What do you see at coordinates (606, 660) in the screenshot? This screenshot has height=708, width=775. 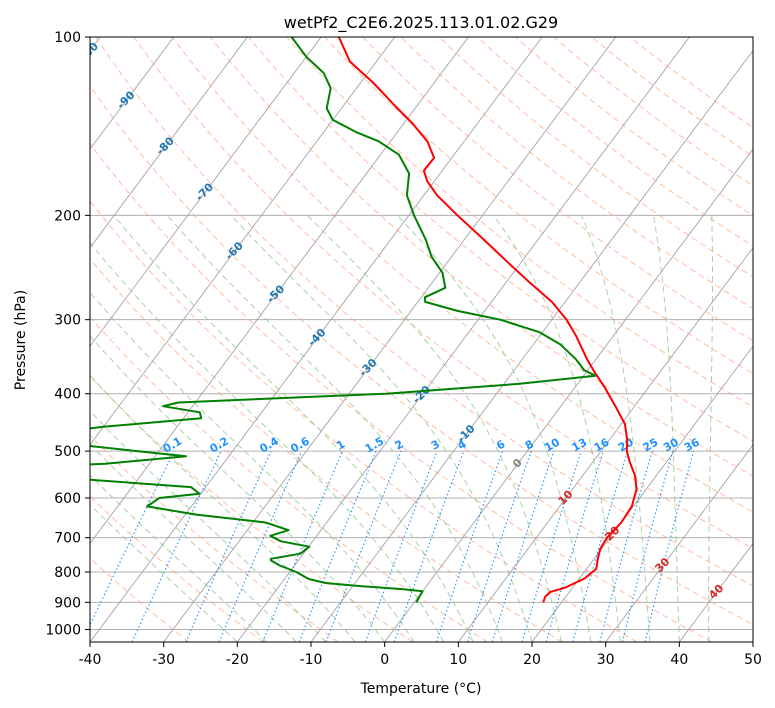 I see `x-tick-label: 30` at bounding box center [606, 660].